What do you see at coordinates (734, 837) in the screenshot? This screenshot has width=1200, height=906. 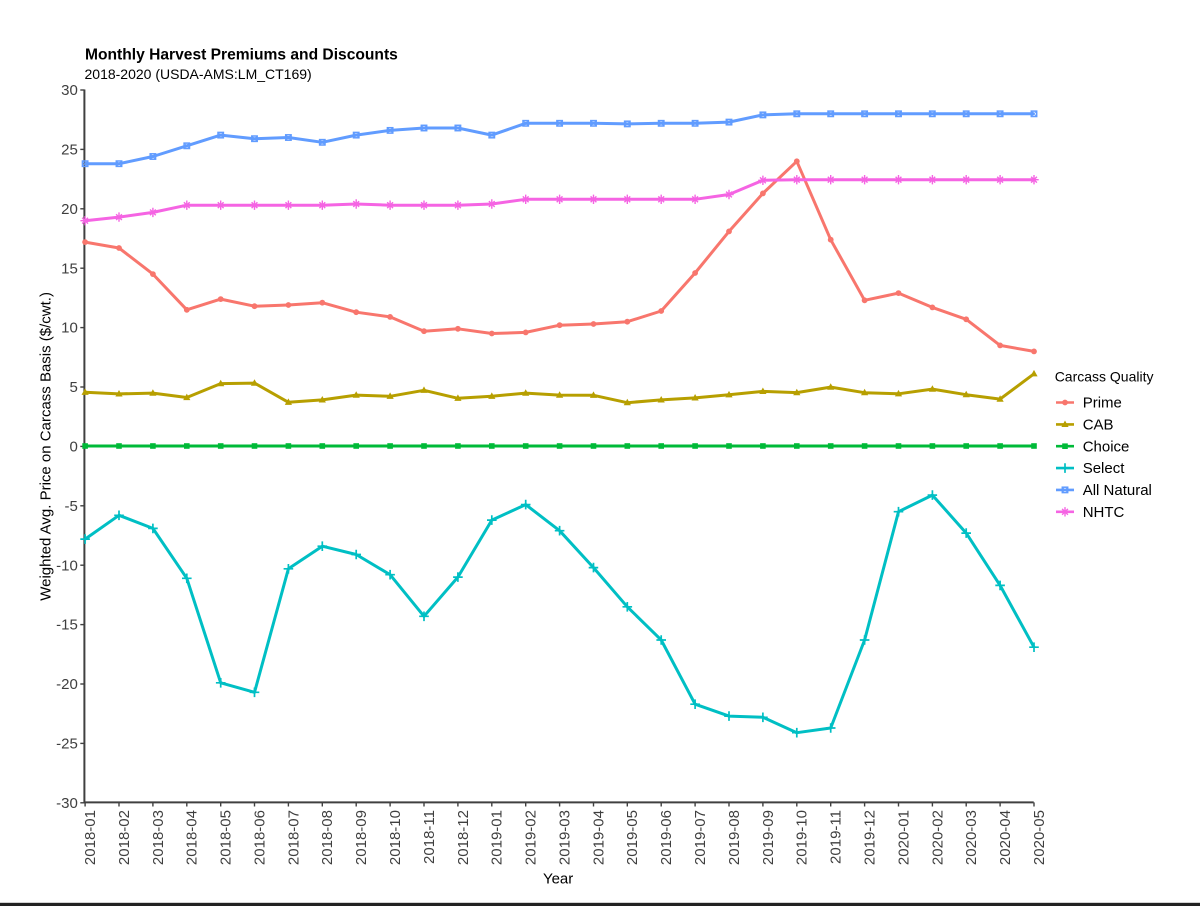 I see `svg-text: 2019-08` at bounding box center [734, 837].